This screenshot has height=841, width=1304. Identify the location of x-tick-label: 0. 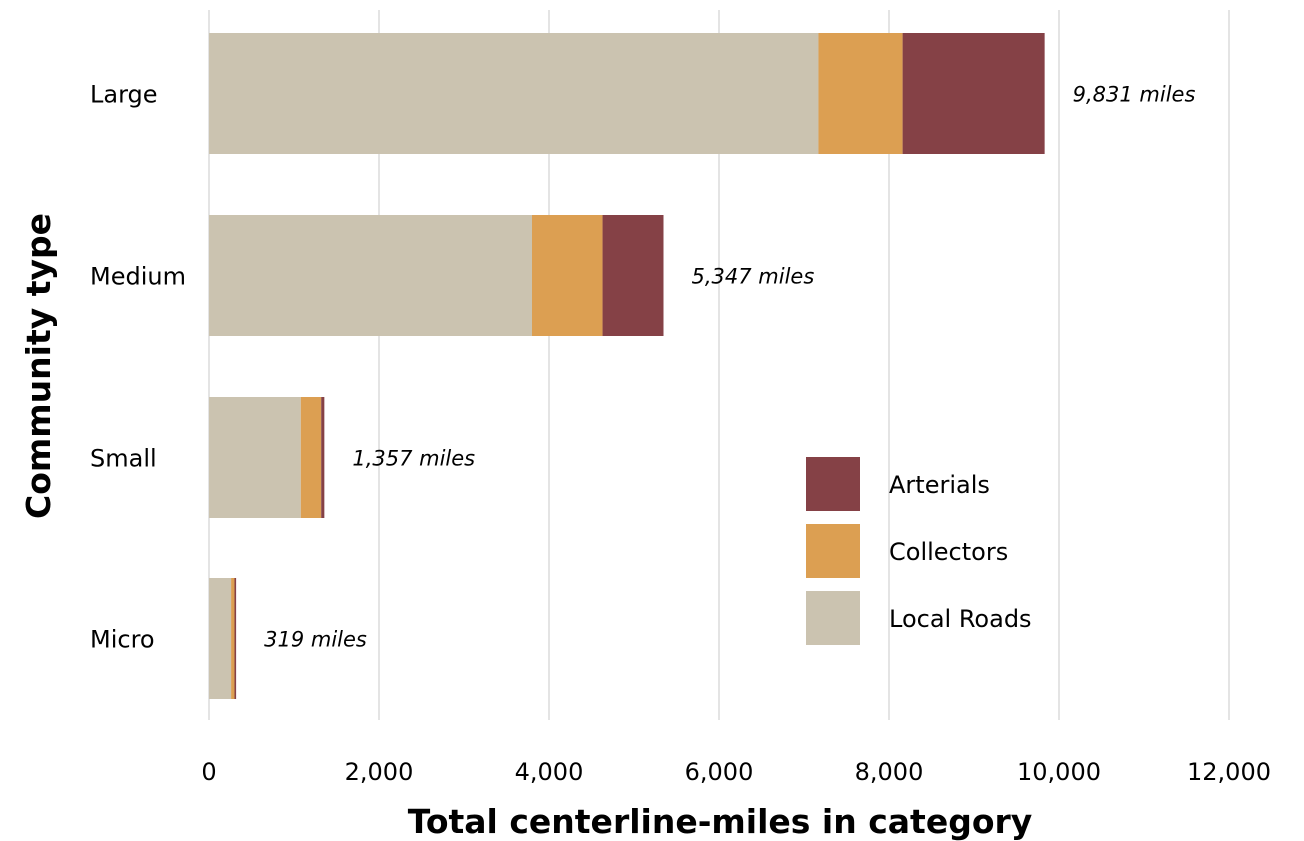
(208, 772).